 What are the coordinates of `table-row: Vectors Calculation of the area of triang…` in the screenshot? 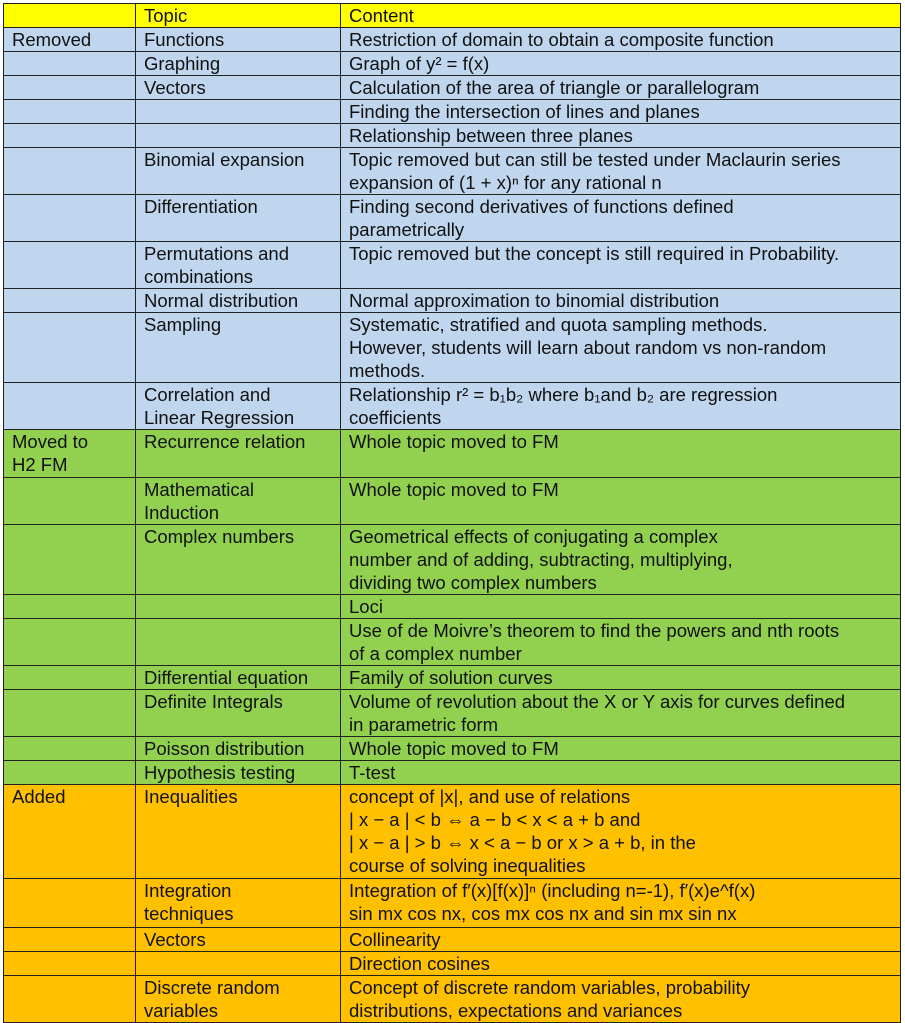 It's located at (452, 87).